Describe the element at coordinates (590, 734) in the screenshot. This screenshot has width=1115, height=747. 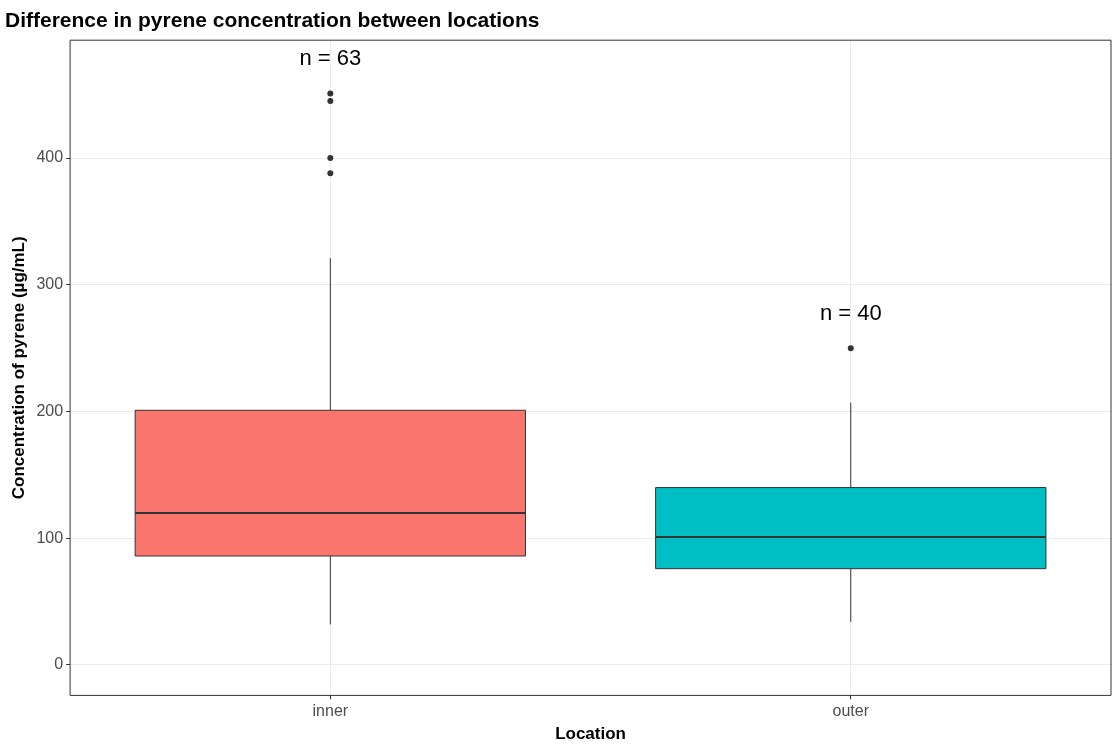
I see `x-axis-title: Location` at that location.